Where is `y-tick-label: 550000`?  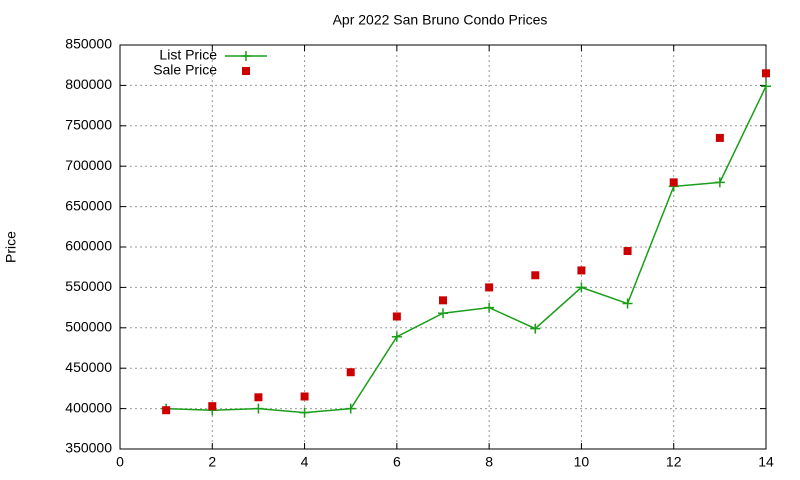 y-tick-label: 550000 is located at coordinates (88, 286).